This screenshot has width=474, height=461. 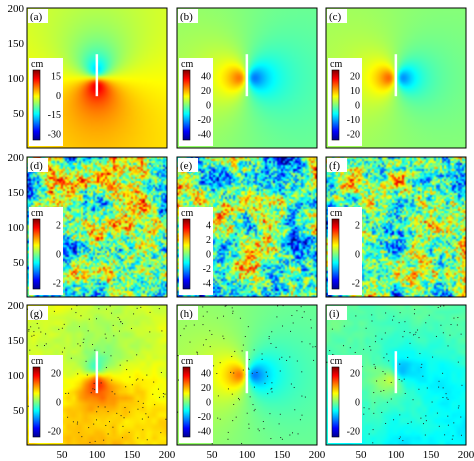 What do you see at coordinates (204, 120) in the screenshot?
I see `colorbar-tick-label: -20` at bounding box center [204, 120].